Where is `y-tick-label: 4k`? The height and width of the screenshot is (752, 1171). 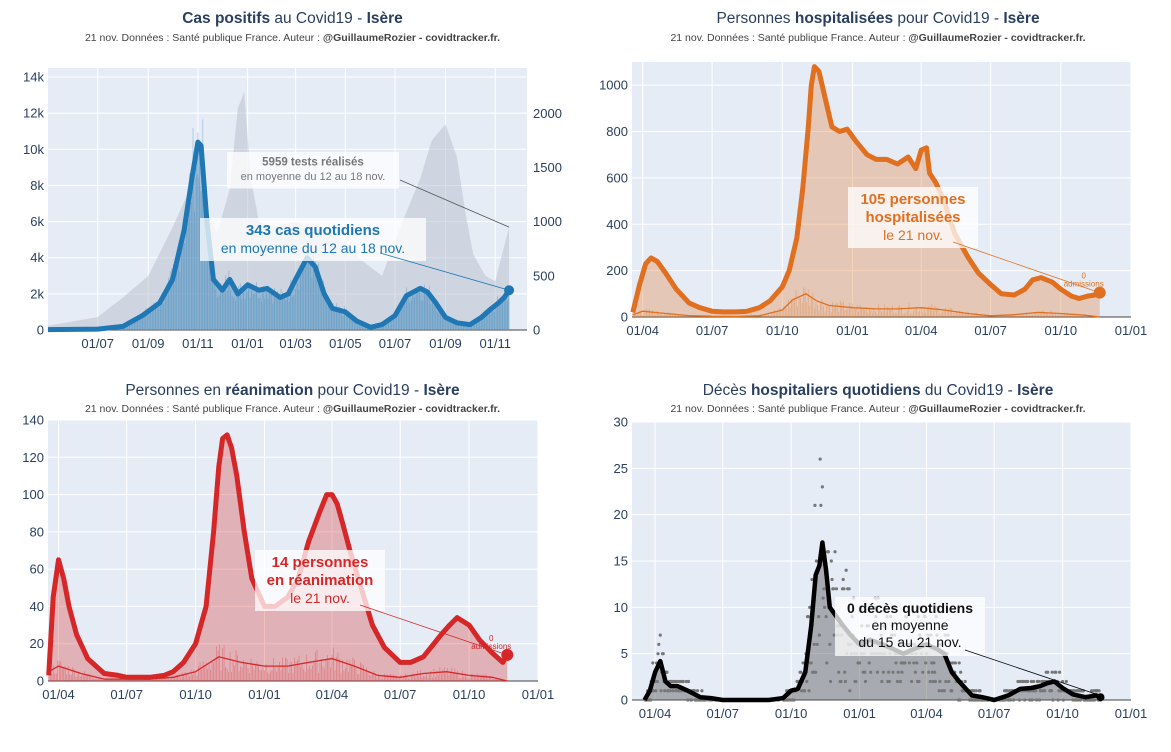
y-tick-label: 4k is located at coordinates (37, 257).